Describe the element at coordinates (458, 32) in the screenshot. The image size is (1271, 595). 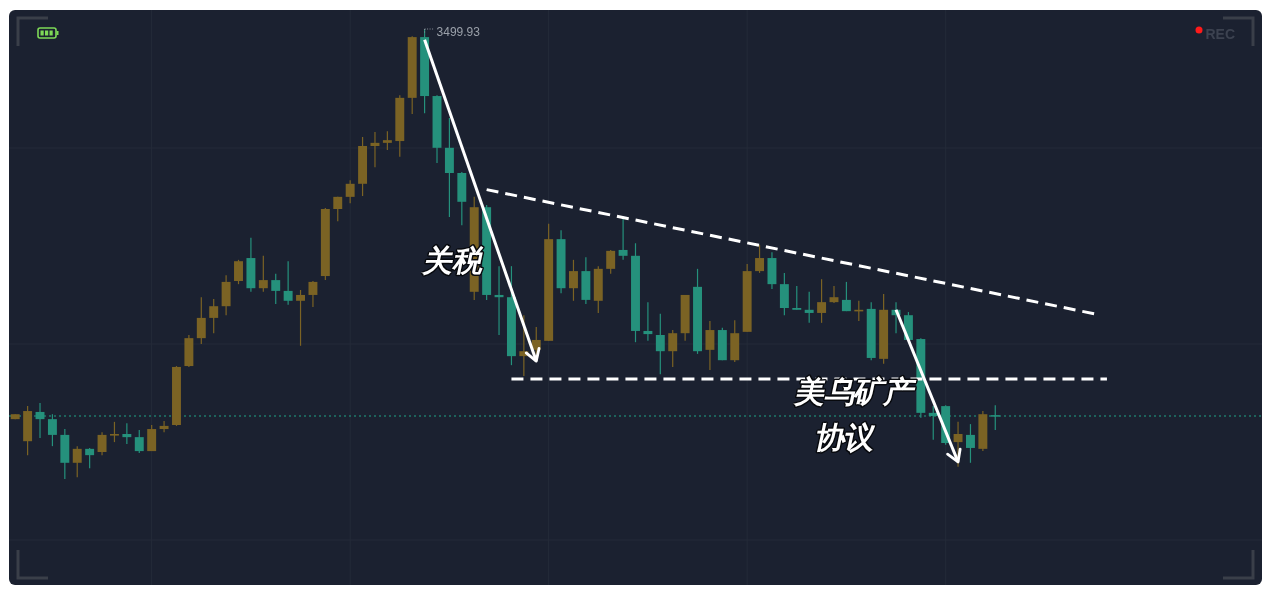
I see `text: 3499.93` at that location.